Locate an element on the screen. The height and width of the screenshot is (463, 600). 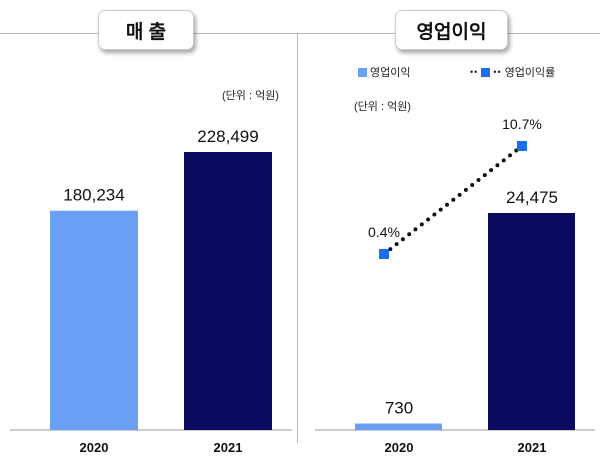
line-data-label: 0.4% is located at coordinates (384, 232).